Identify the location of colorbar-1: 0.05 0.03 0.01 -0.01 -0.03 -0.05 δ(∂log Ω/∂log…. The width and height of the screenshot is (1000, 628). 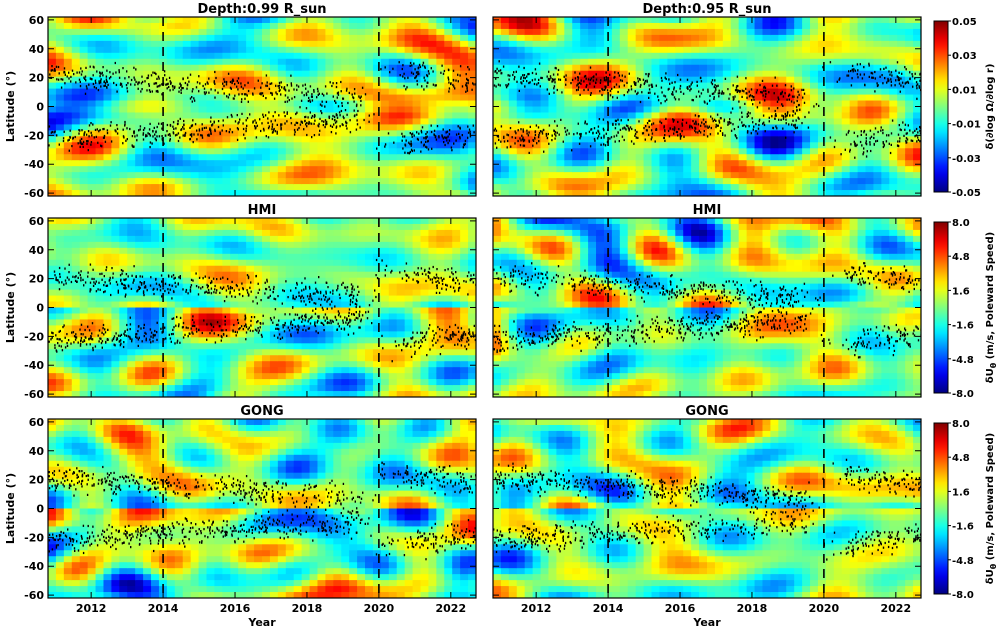
(964, 108).